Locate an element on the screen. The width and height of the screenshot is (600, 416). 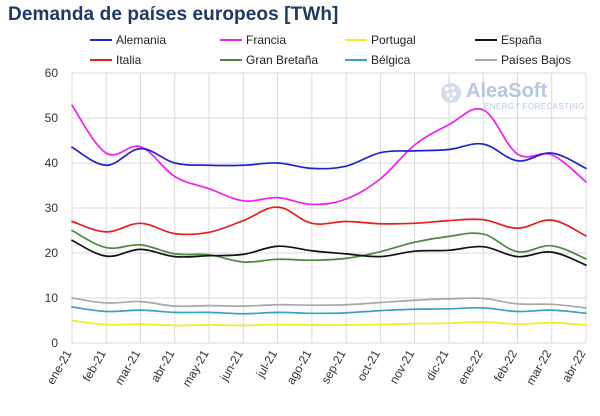
x-tick-label: ago-21 is located at coordinates (299, 367).